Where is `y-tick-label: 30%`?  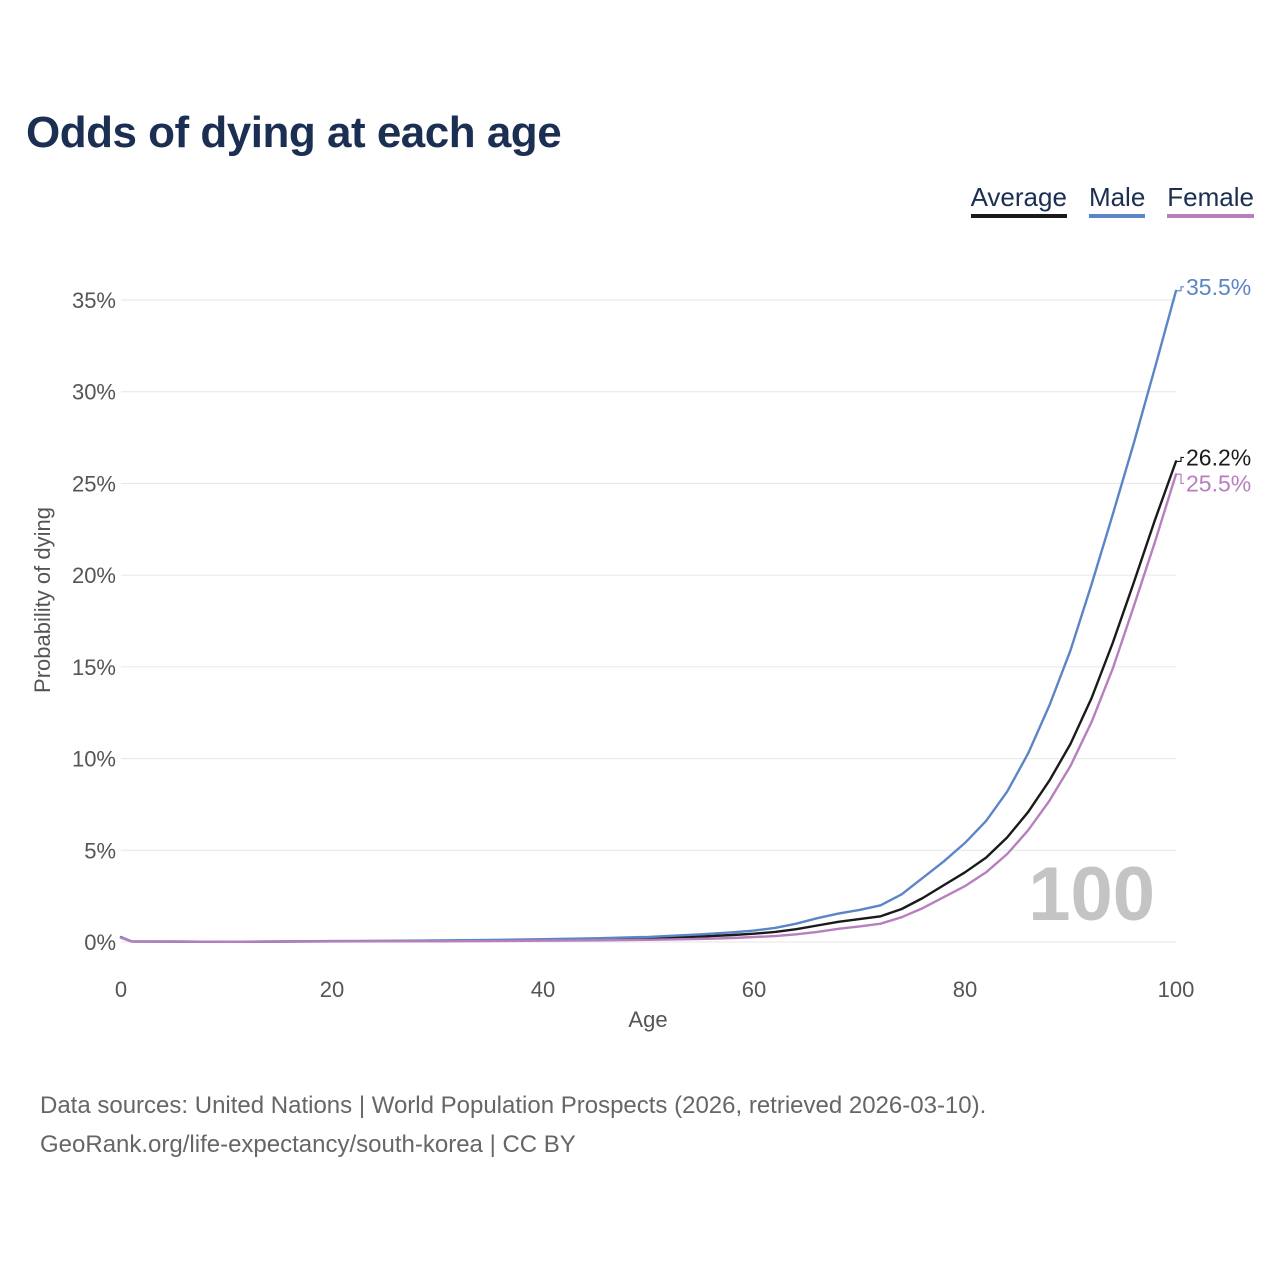
y-tick-label: 30% is located at coordinates (94, 392).